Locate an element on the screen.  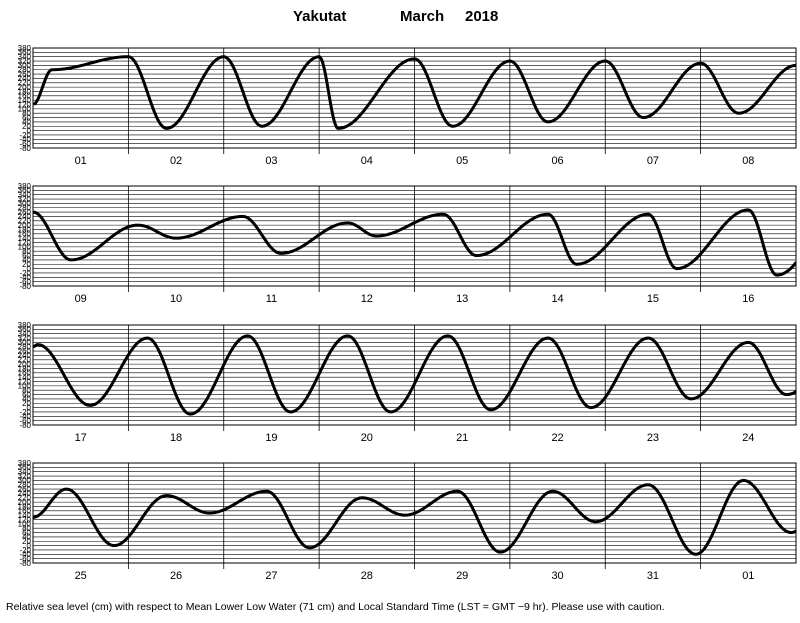
day-label: 27 is located at coordinates (271, 576).